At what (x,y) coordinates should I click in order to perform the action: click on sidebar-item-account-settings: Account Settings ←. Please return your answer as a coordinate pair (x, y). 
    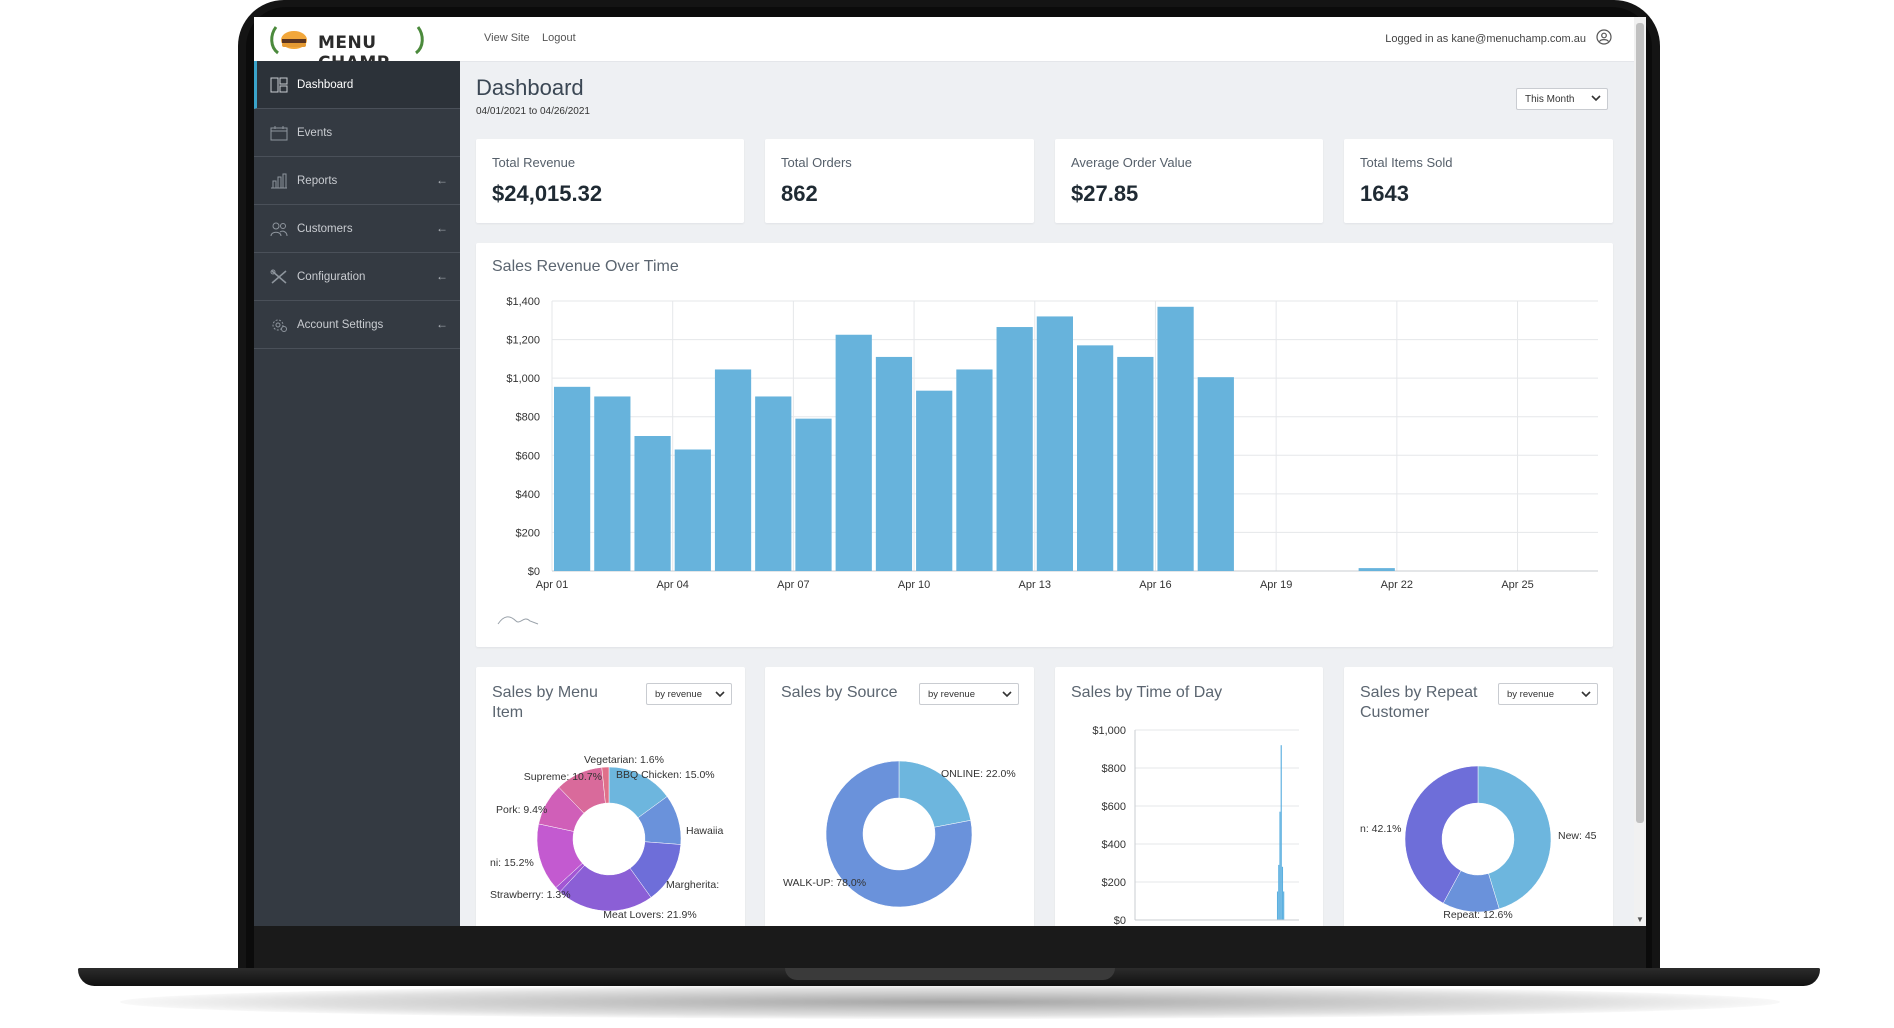
    Looking at the image, I should click on (357, 325).